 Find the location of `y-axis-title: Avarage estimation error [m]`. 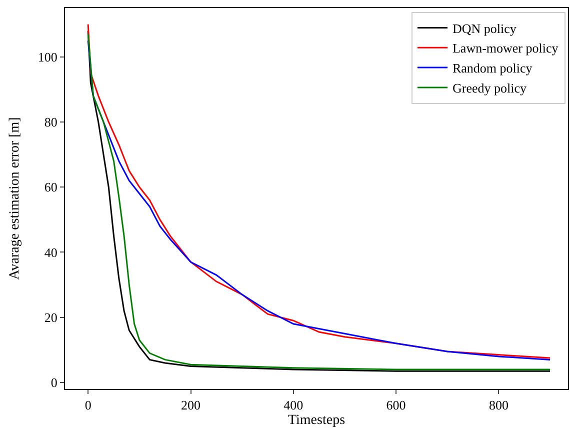

y-axis-title: Avarage estimation error [m] is located at coordinates (15, 198).